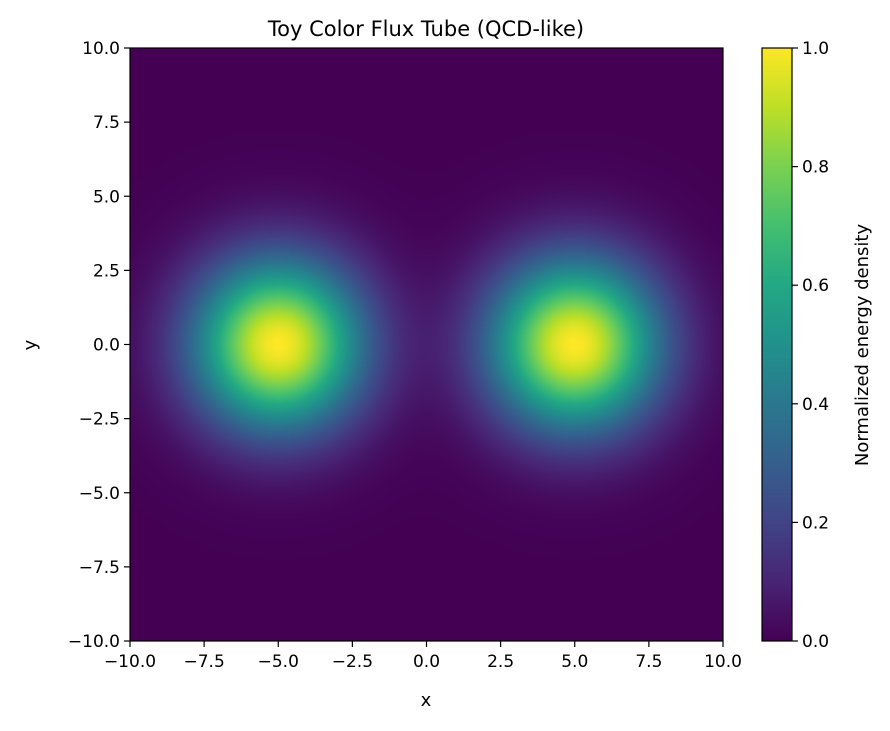 This screenshot has width=890, height=731. I want to click on colorbar-tick-label: 0.0, so click(815, 642).